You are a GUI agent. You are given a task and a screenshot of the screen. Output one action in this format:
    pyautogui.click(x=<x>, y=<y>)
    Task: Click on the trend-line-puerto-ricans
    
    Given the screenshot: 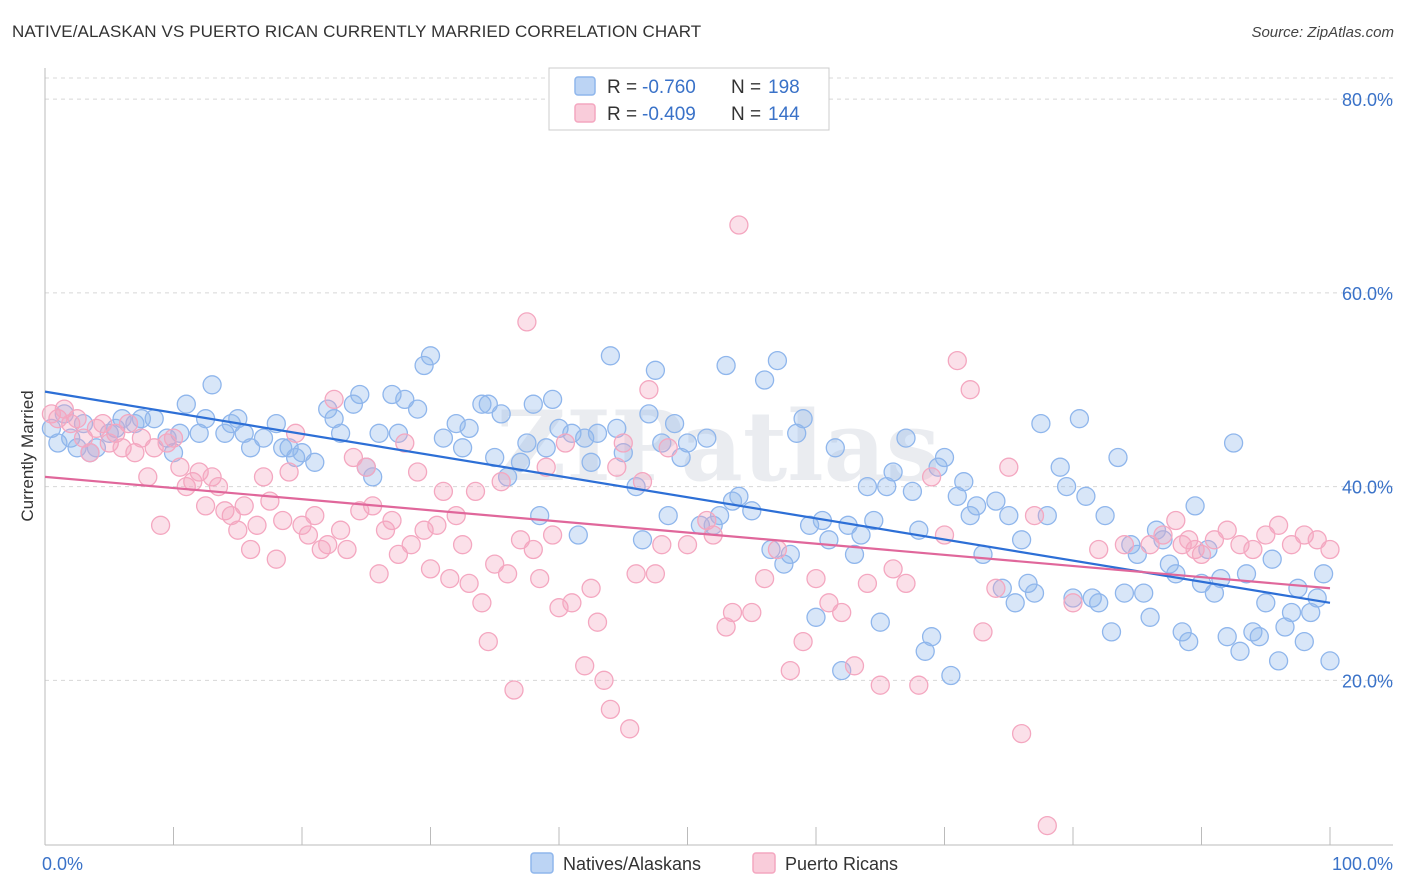 What is the action you would take?
    pyautogui.click(x=687, y=532)
    